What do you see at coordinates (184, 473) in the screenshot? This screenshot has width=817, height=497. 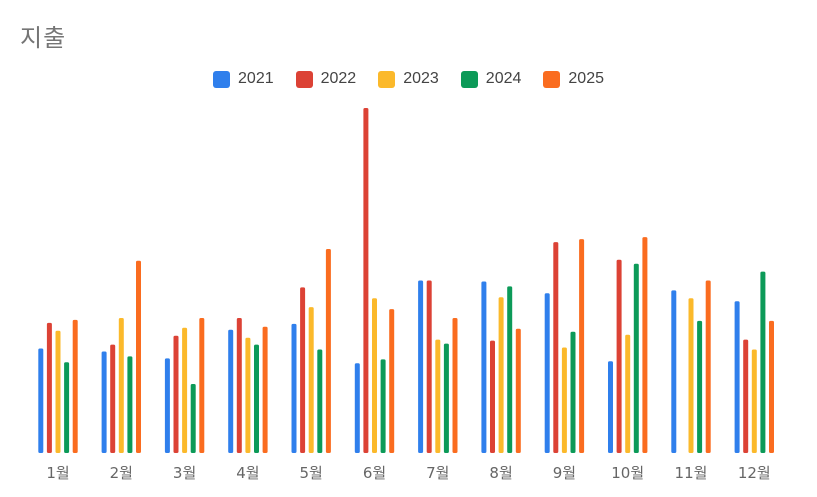 I see `x-tick-label: 3월` at bounding box center [184, 473].